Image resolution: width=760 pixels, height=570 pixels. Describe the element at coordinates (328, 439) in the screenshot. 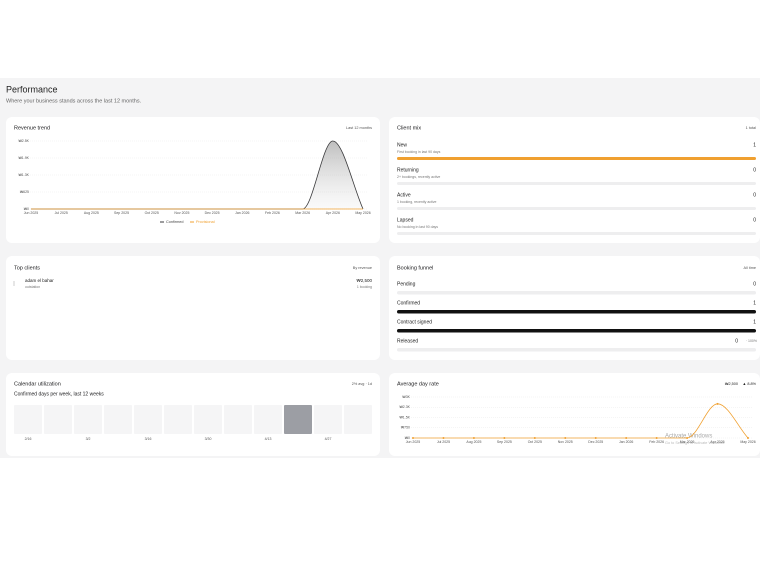

I see `x-tick-label: 4/27` at that location.